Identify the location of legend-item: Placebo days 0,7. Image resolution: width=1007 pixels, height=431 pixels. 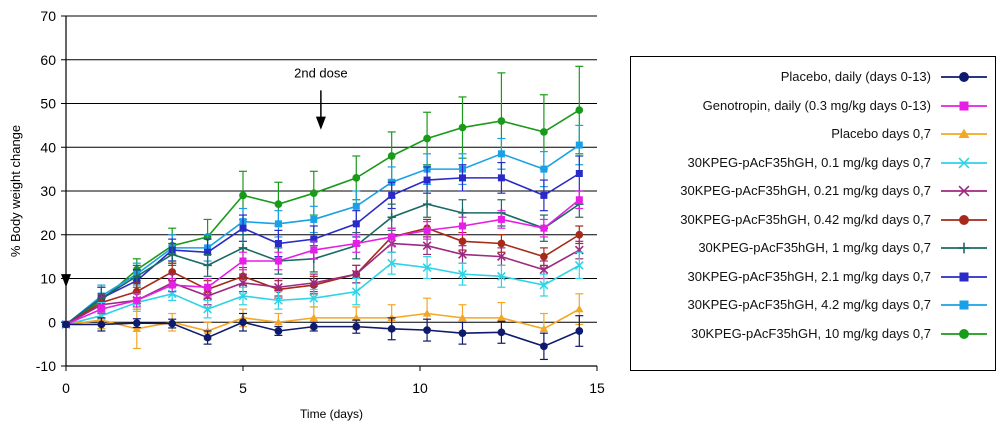
(814, 135).